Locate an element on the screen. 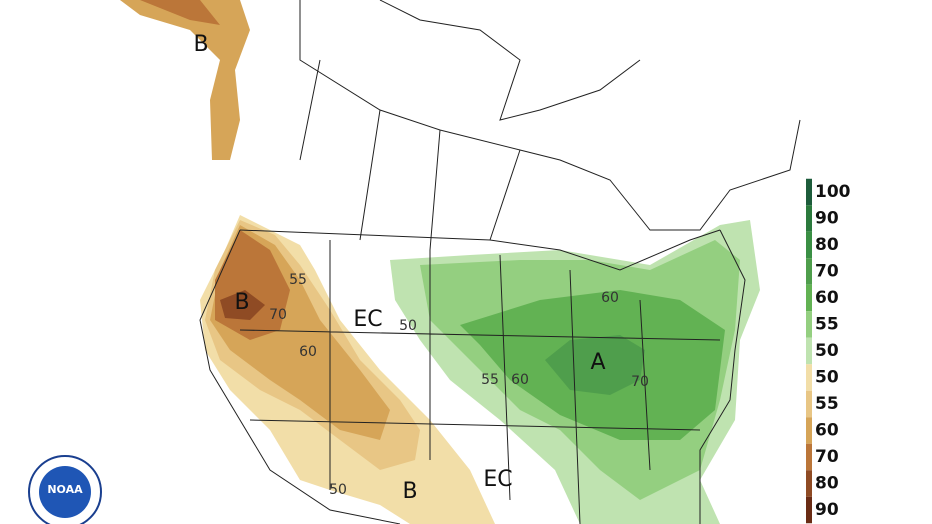 The height and width of the screenshot is (524, 932). outlook-label: A is located at coordinates (597, 362).